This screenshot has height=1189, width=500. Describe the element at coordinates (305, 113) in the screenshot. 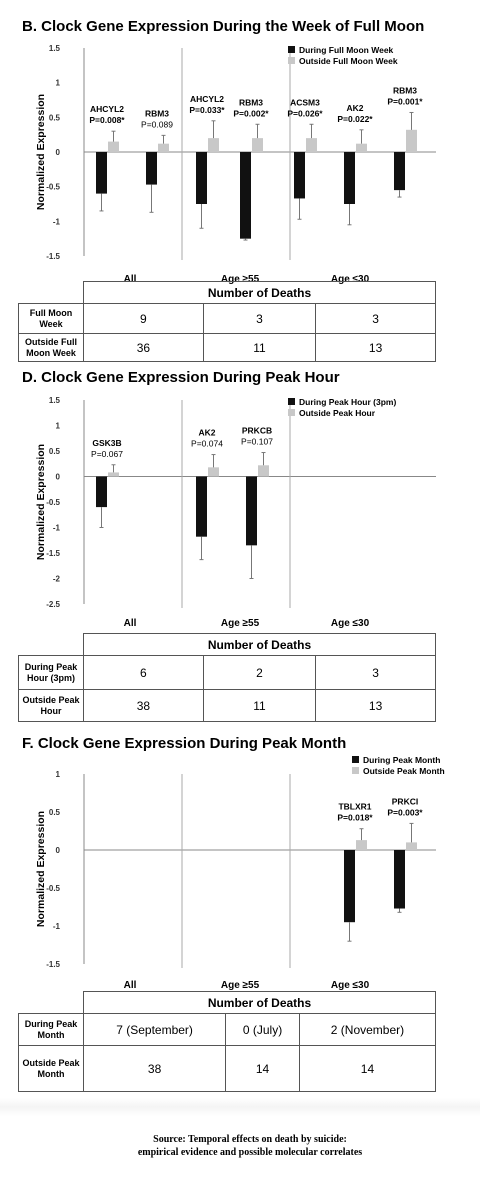

I see `p-value-label: P=0.026*` at that location.